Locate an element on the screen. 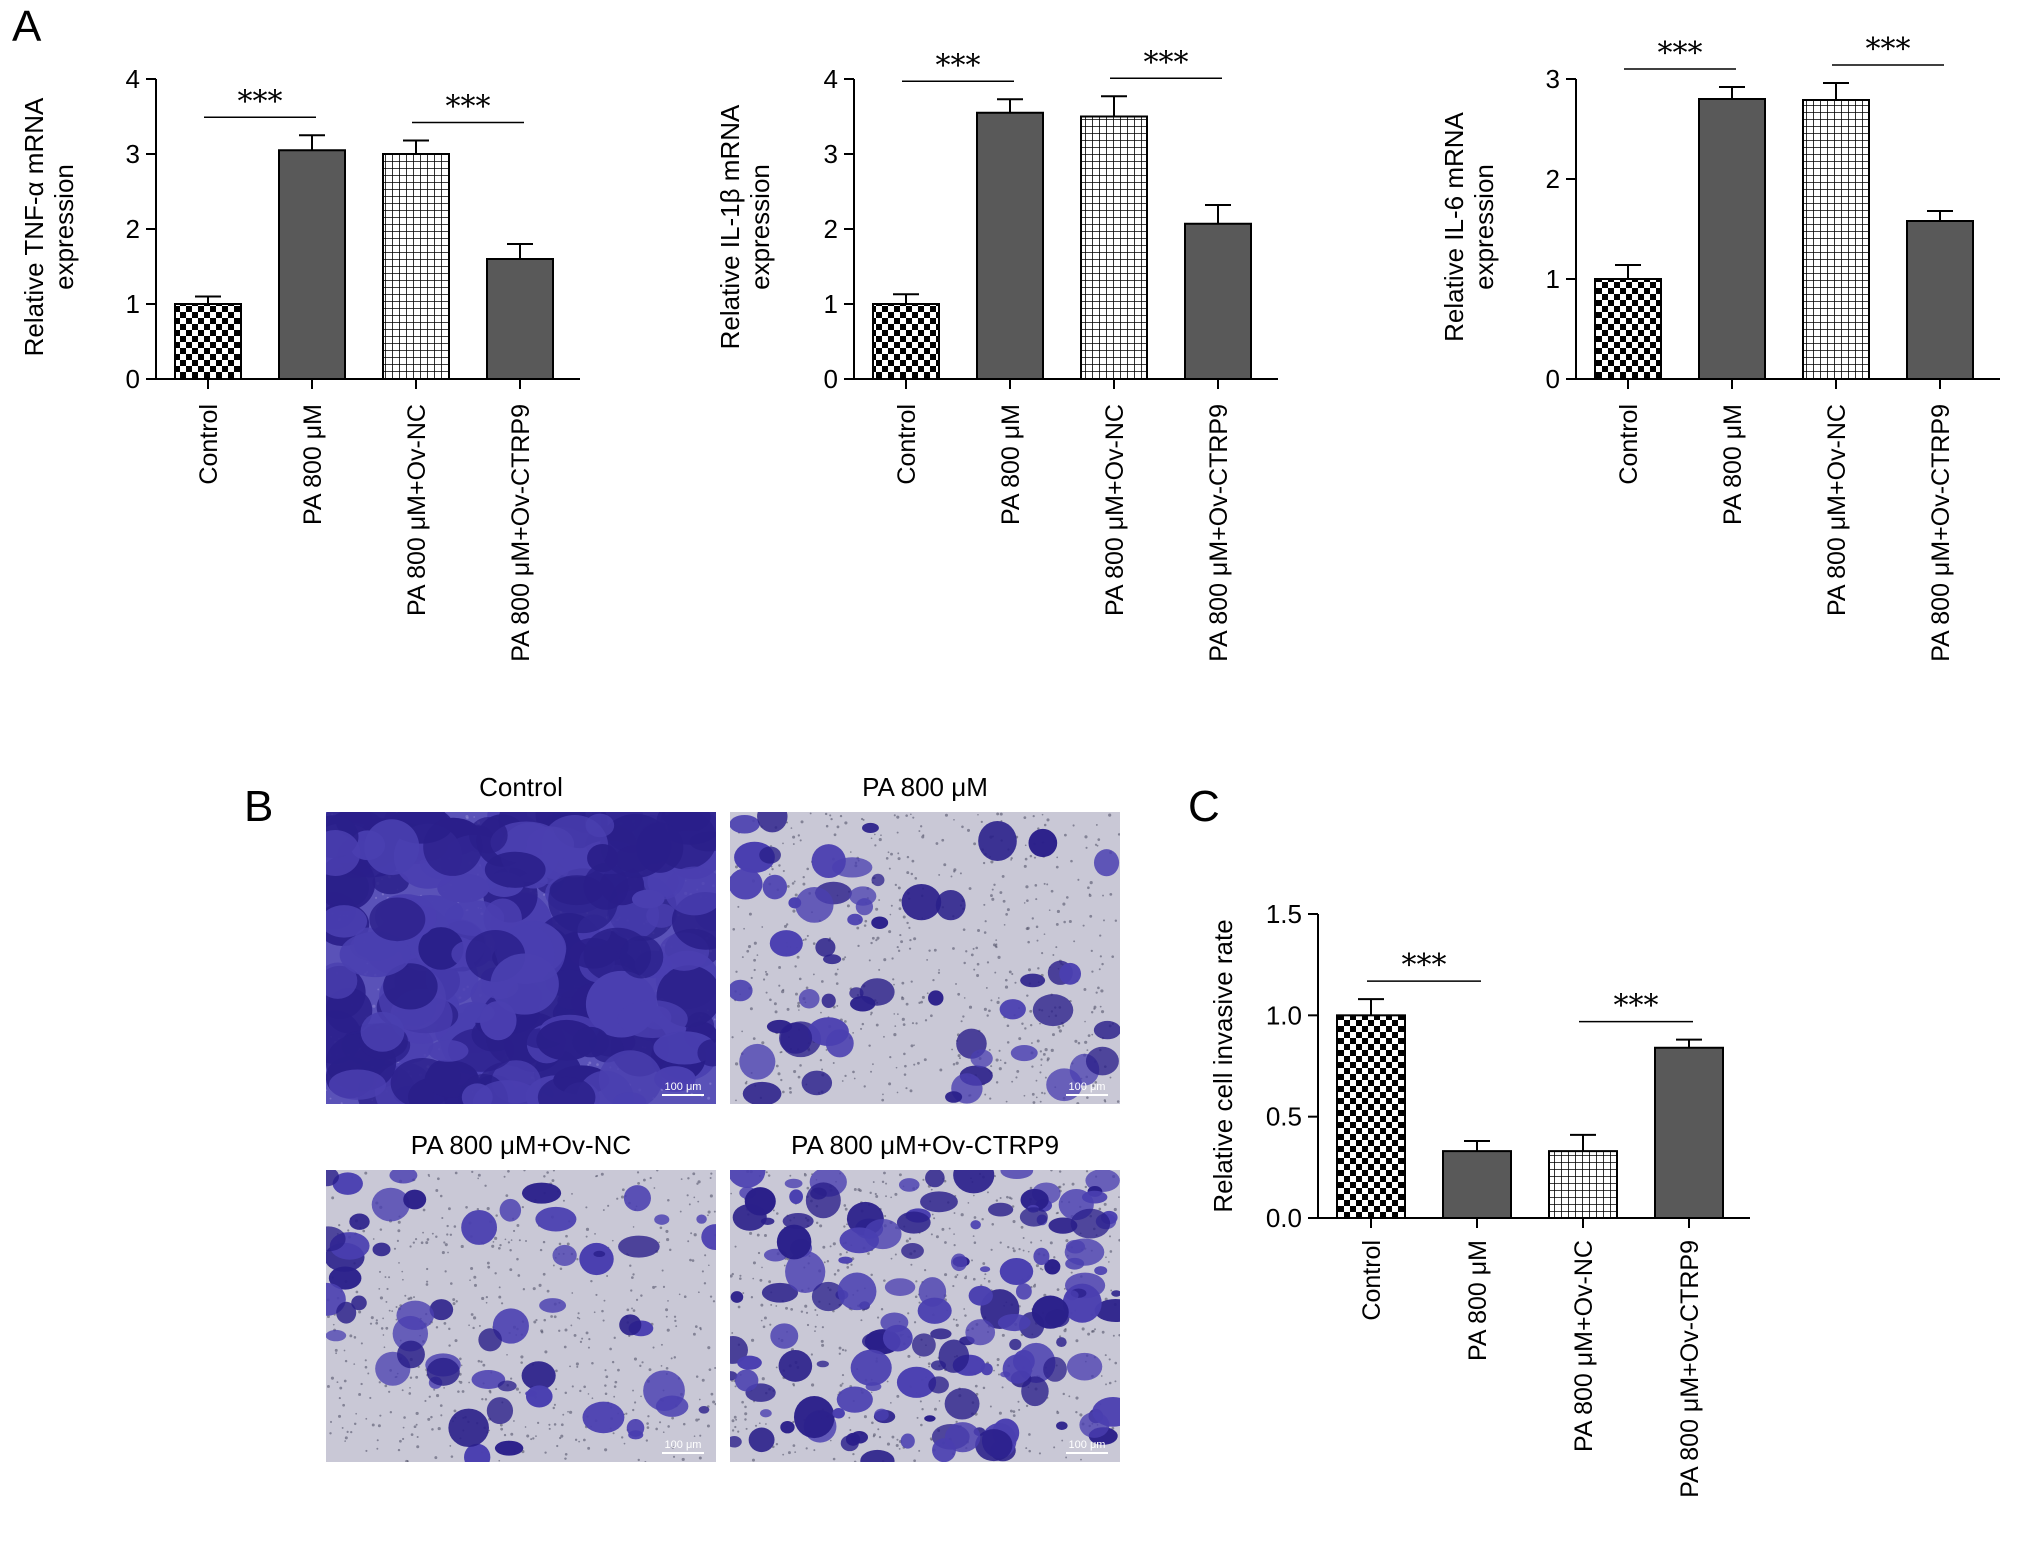 Image resolution: width=2032 pixels, height=1555 pixels. micrograph-pa800-ovnc: 100 μm is located at coordinates (521, 1316).